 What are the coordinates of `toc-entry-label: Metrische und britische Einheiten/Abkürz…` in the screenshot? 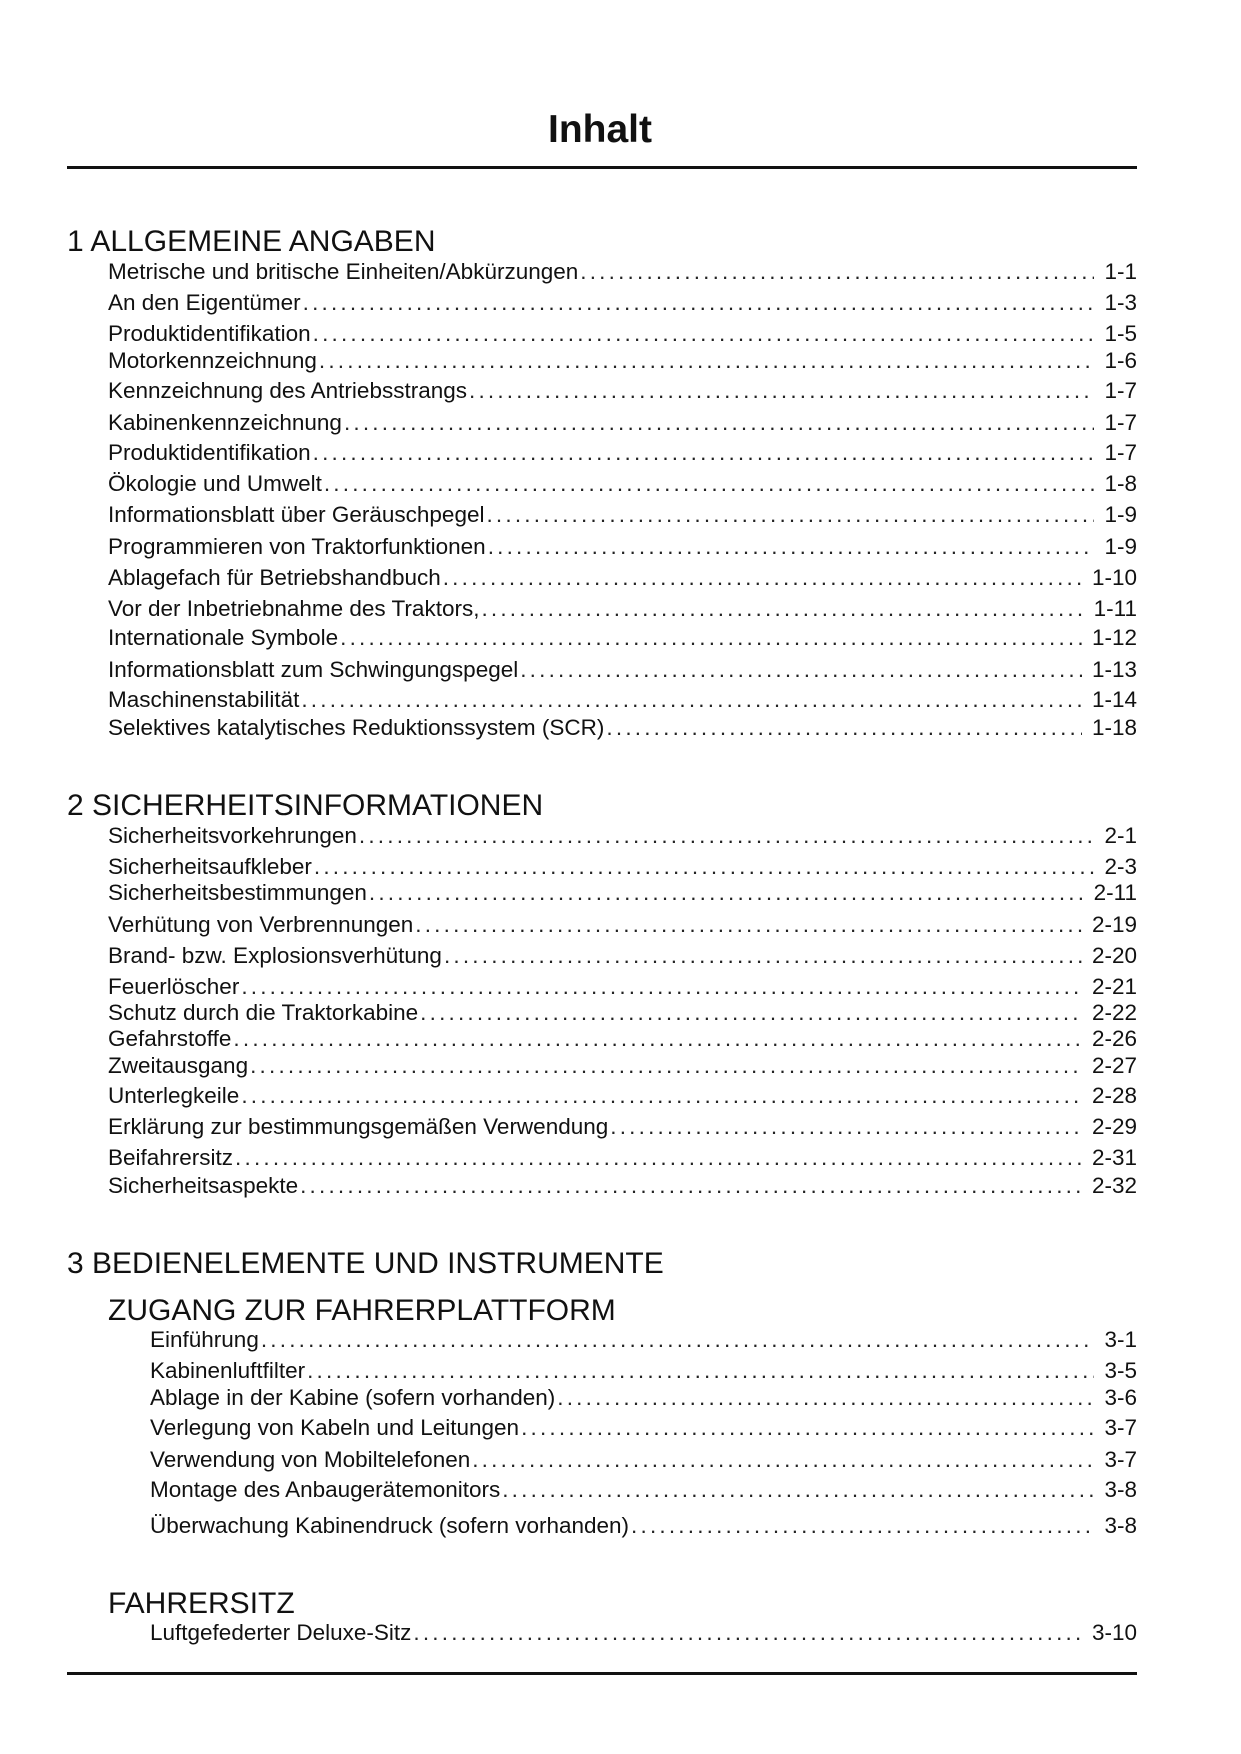 It's located at (343, 271).